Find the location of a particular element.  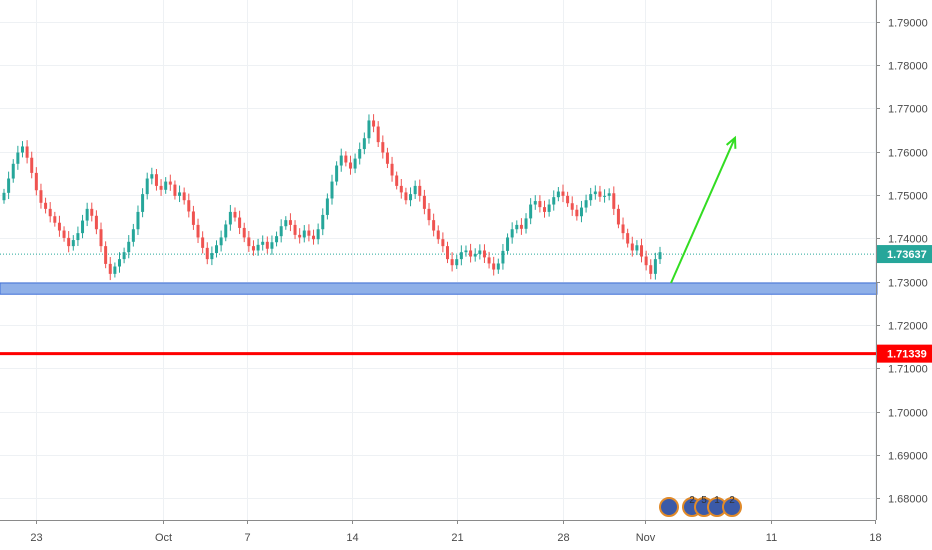

support-zone is located at coordinates (439, 288).